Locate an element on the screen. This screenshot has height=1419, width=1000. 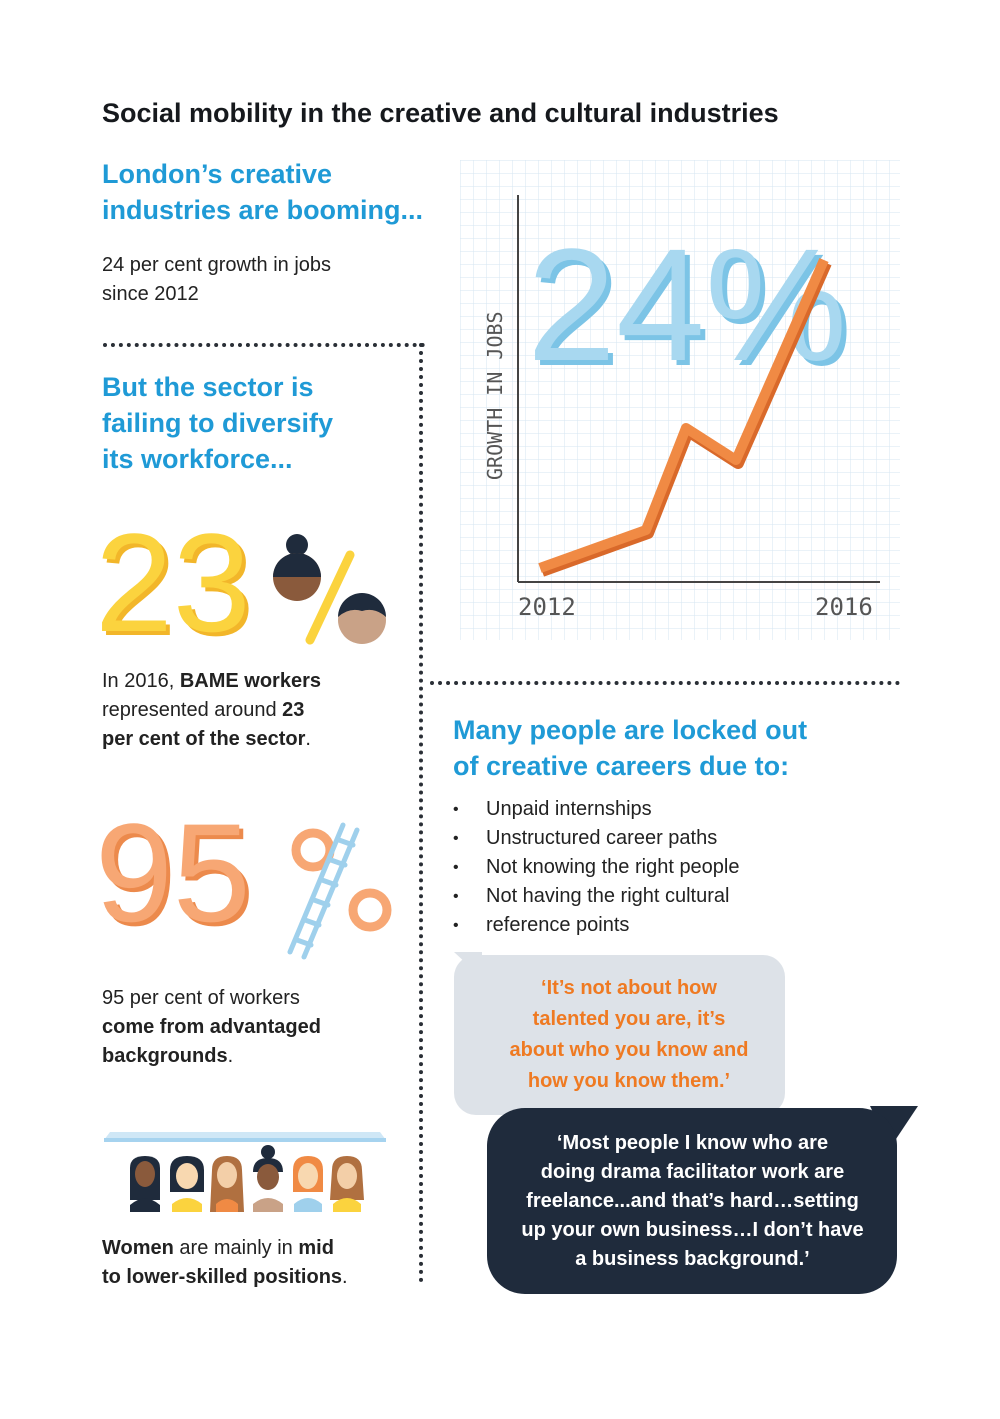
women-text-bold3: to lower-skilled positions is located at coordinates (222, 1277).